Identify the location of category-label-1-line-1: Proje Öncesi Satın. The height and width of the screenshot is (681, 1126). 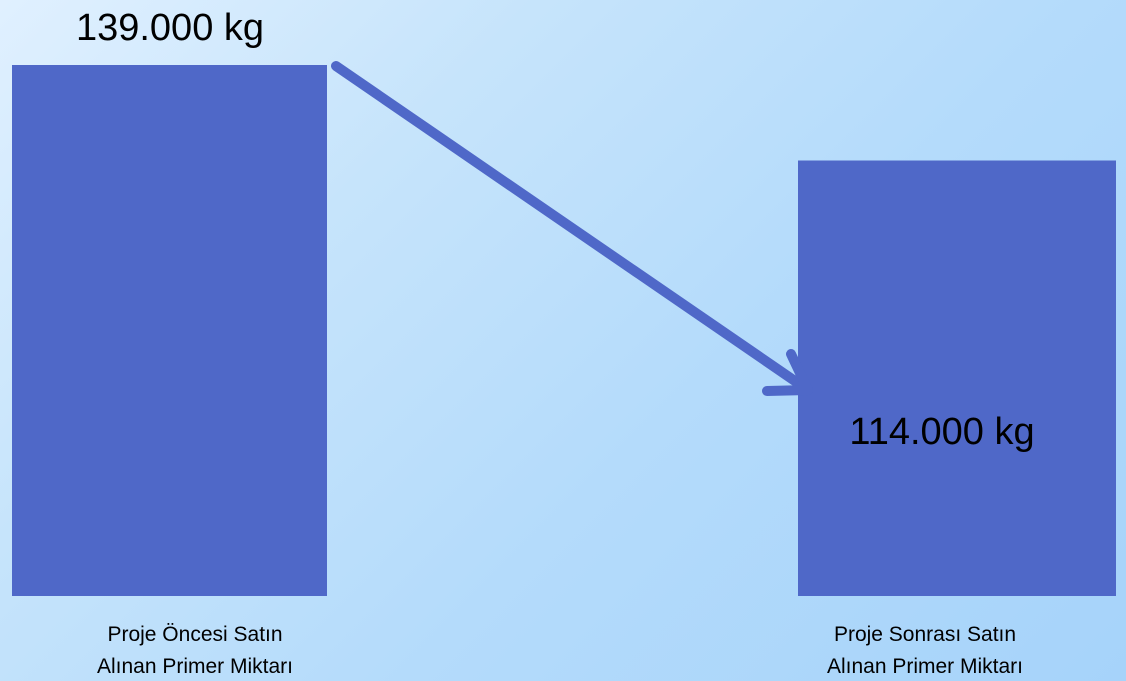
(194, 634).